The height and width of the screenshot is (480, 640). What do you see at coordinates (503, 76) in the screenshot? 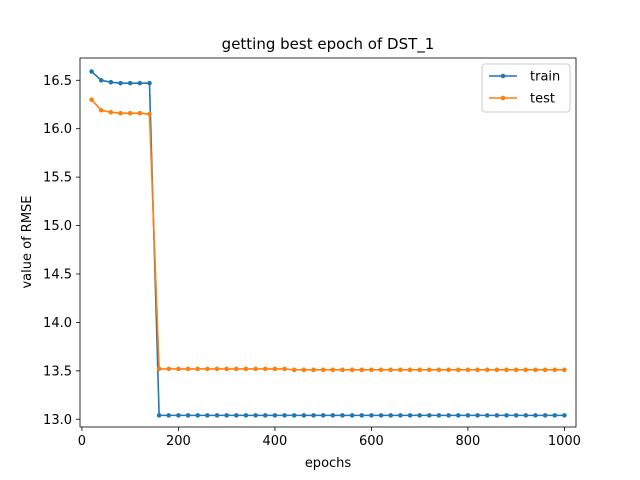
I see `legend-marker-train` at bounding box center [503, 76].